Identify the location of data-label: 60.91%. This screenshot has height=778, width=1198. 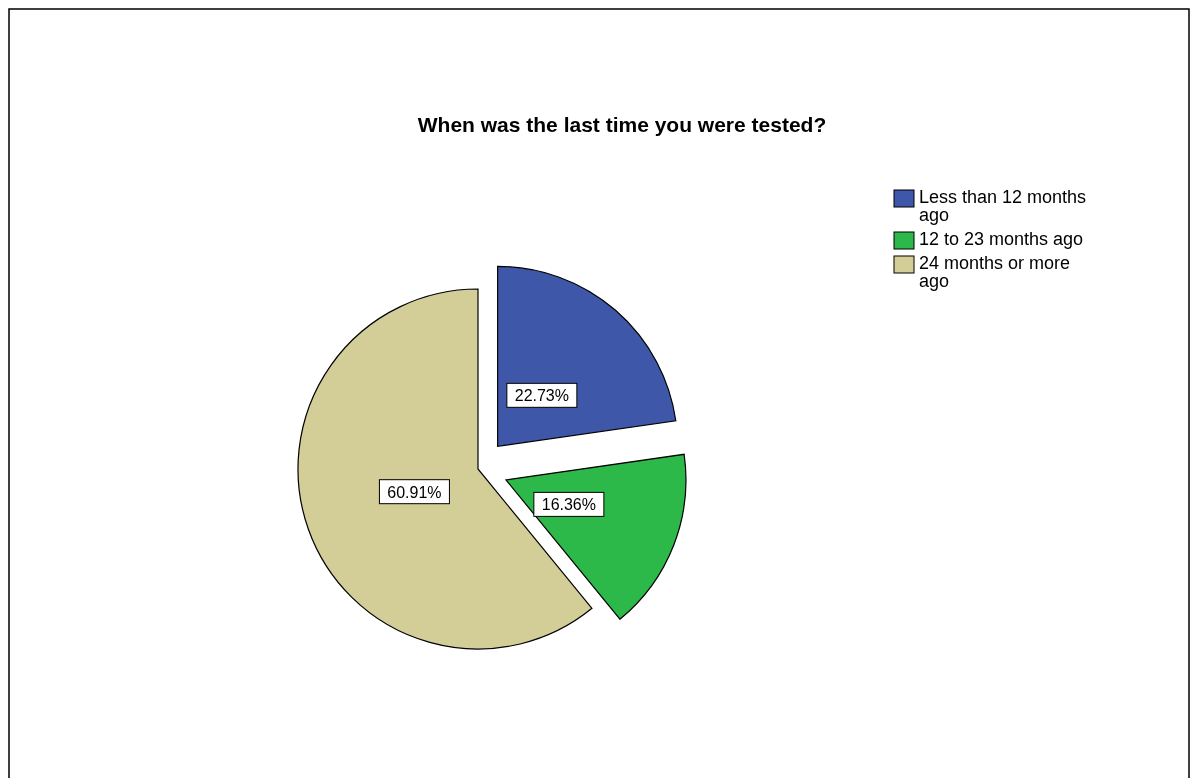
(414, 492).